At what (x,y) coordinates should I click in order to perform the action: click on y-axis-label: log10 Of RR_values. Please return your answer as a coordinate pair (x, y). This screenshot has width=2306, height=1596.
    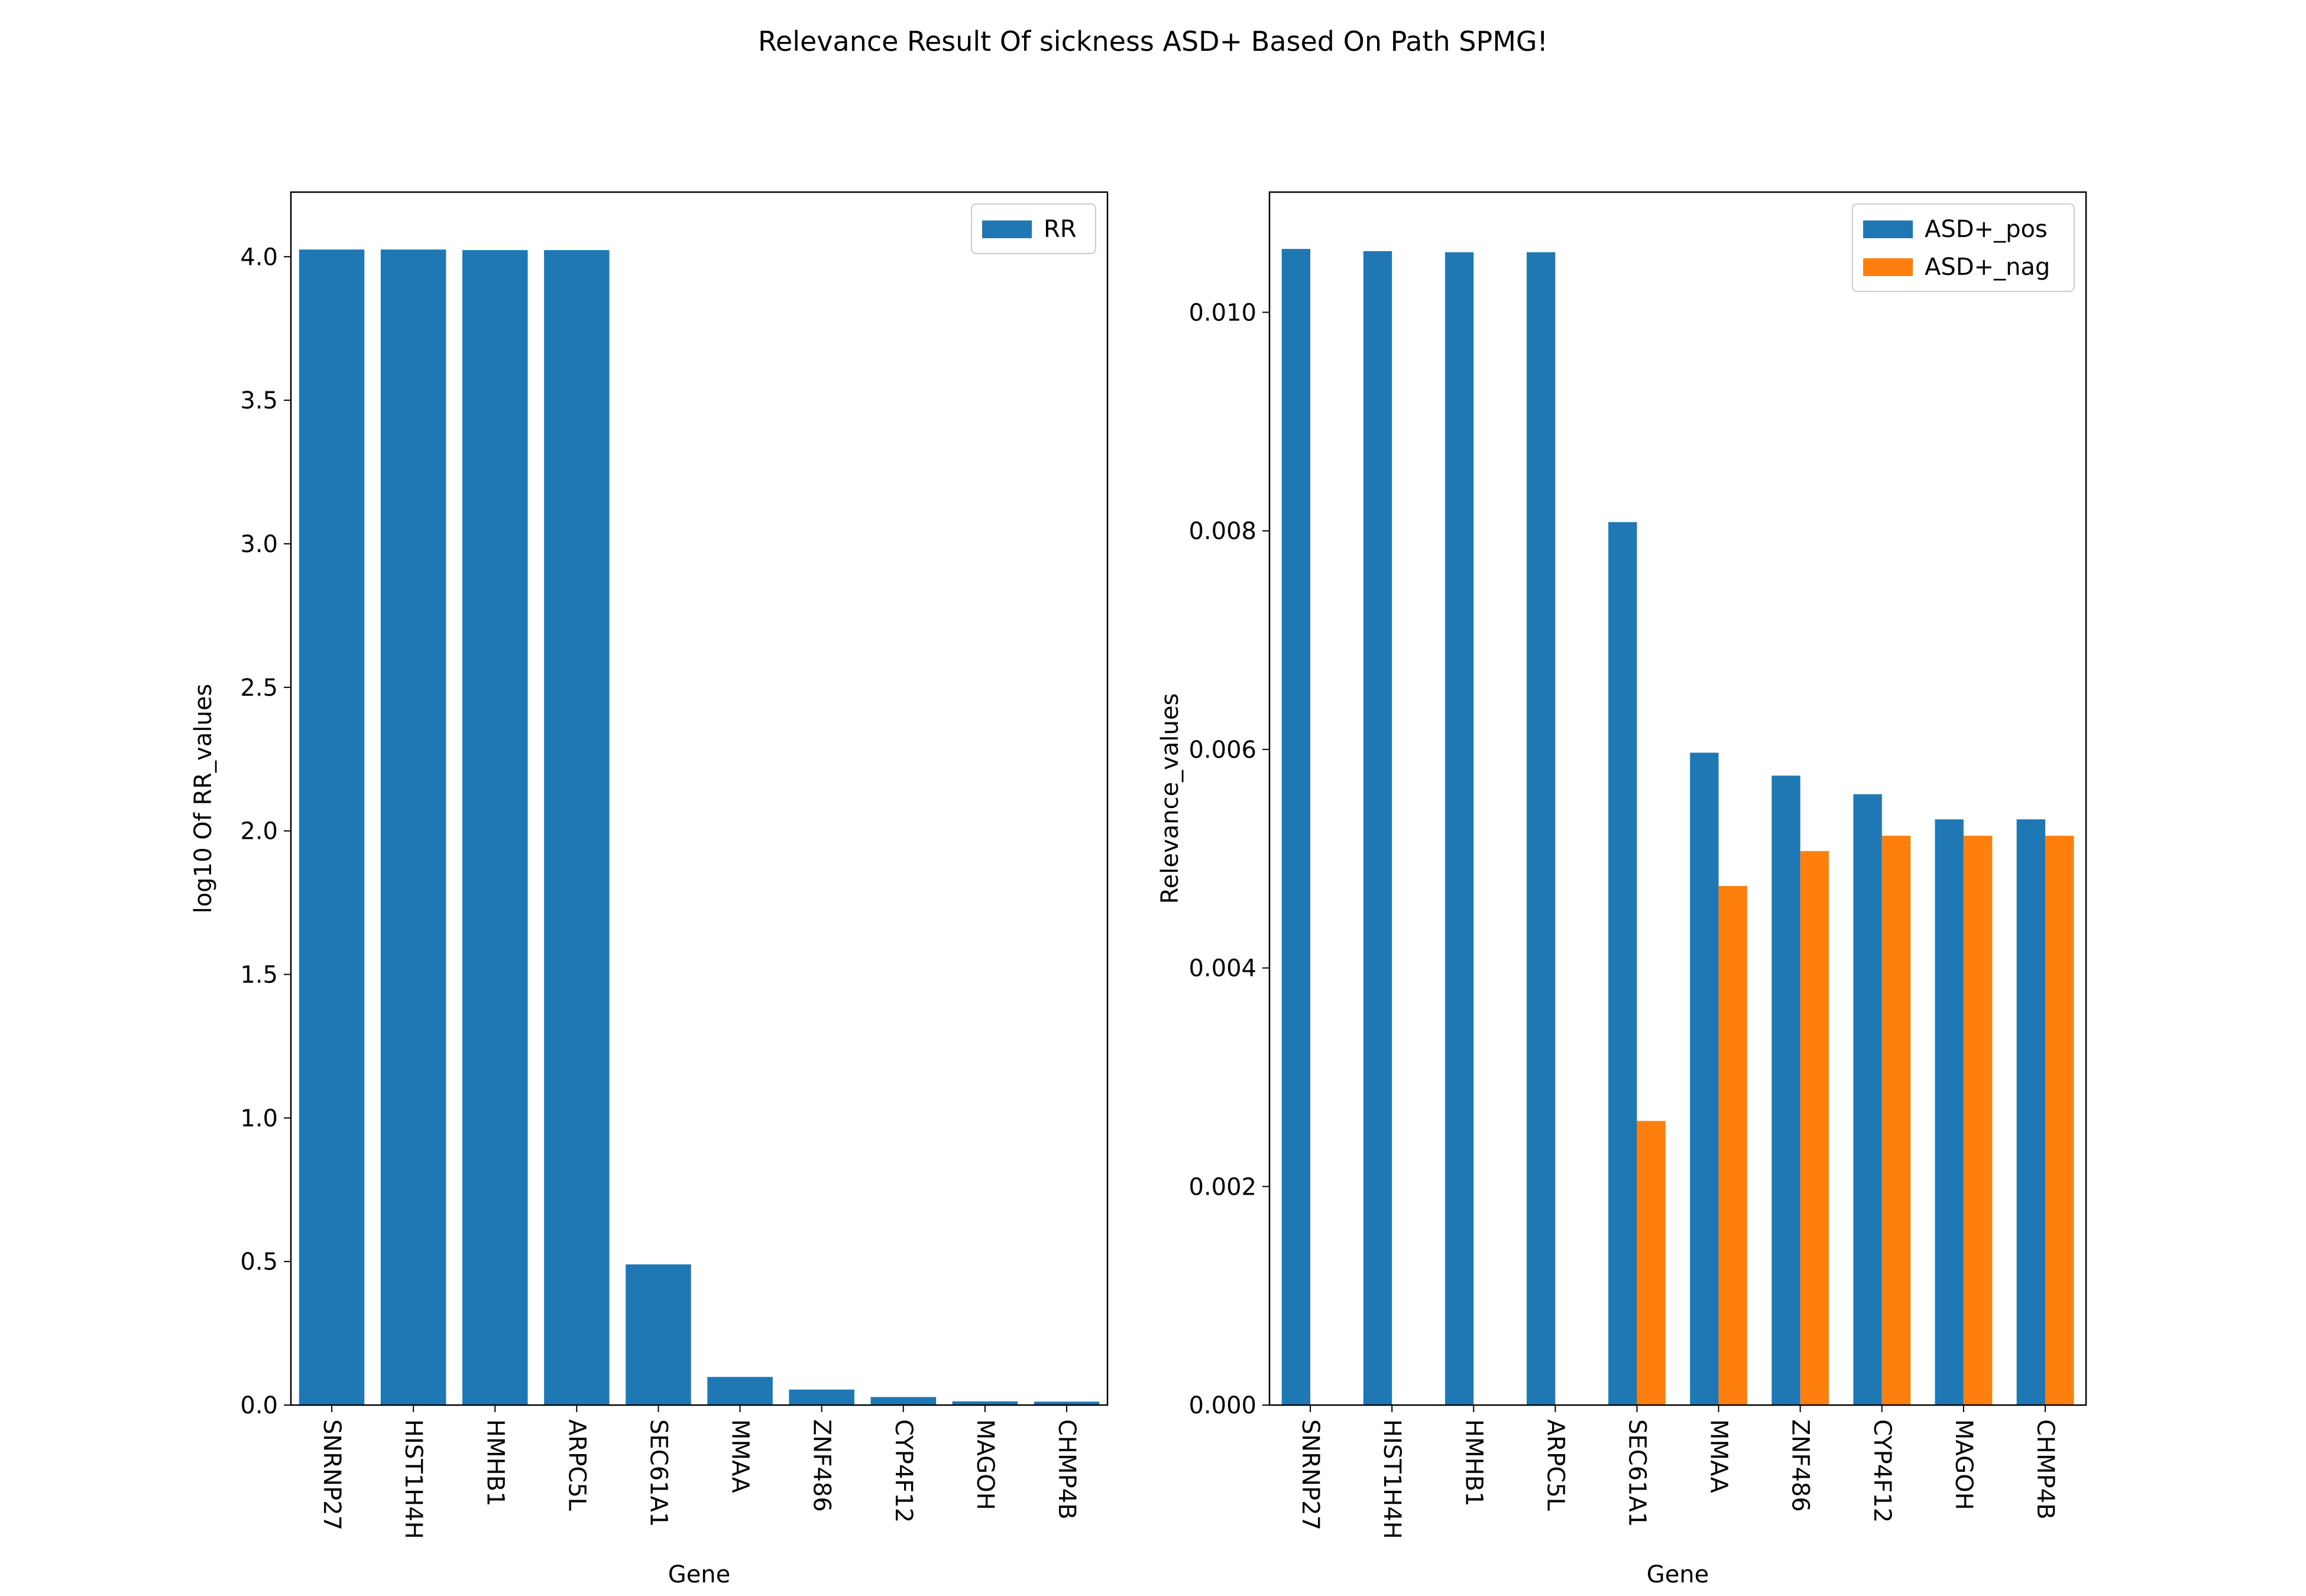
    Looking at the image, I should click on (203, 799).